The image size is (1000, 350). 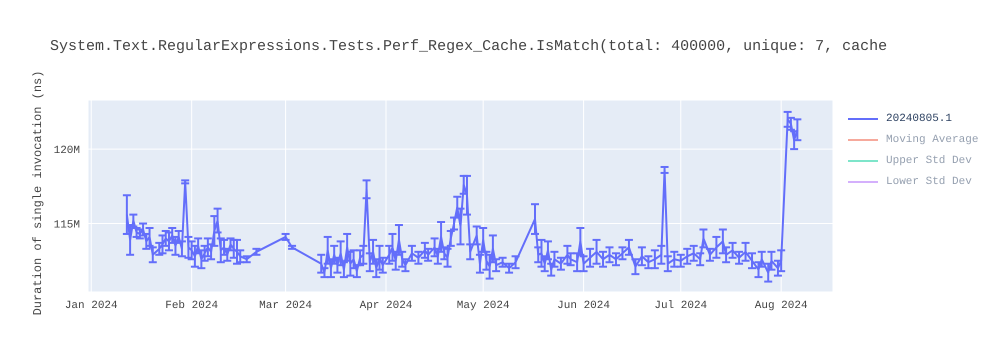 What do you see at coordinates (285, 306) in the screenshot?
I see `x-tick-label: Mar 2024` at bounding box center [285, 306].